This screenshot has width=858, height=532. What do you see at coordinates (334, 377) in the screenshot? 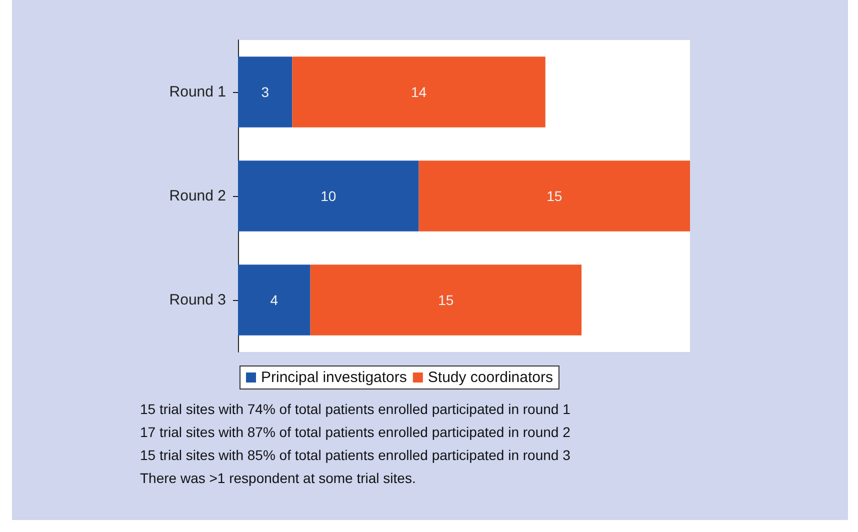
I see `legend-label: Principal investigators` at bounding box center [334, 377].